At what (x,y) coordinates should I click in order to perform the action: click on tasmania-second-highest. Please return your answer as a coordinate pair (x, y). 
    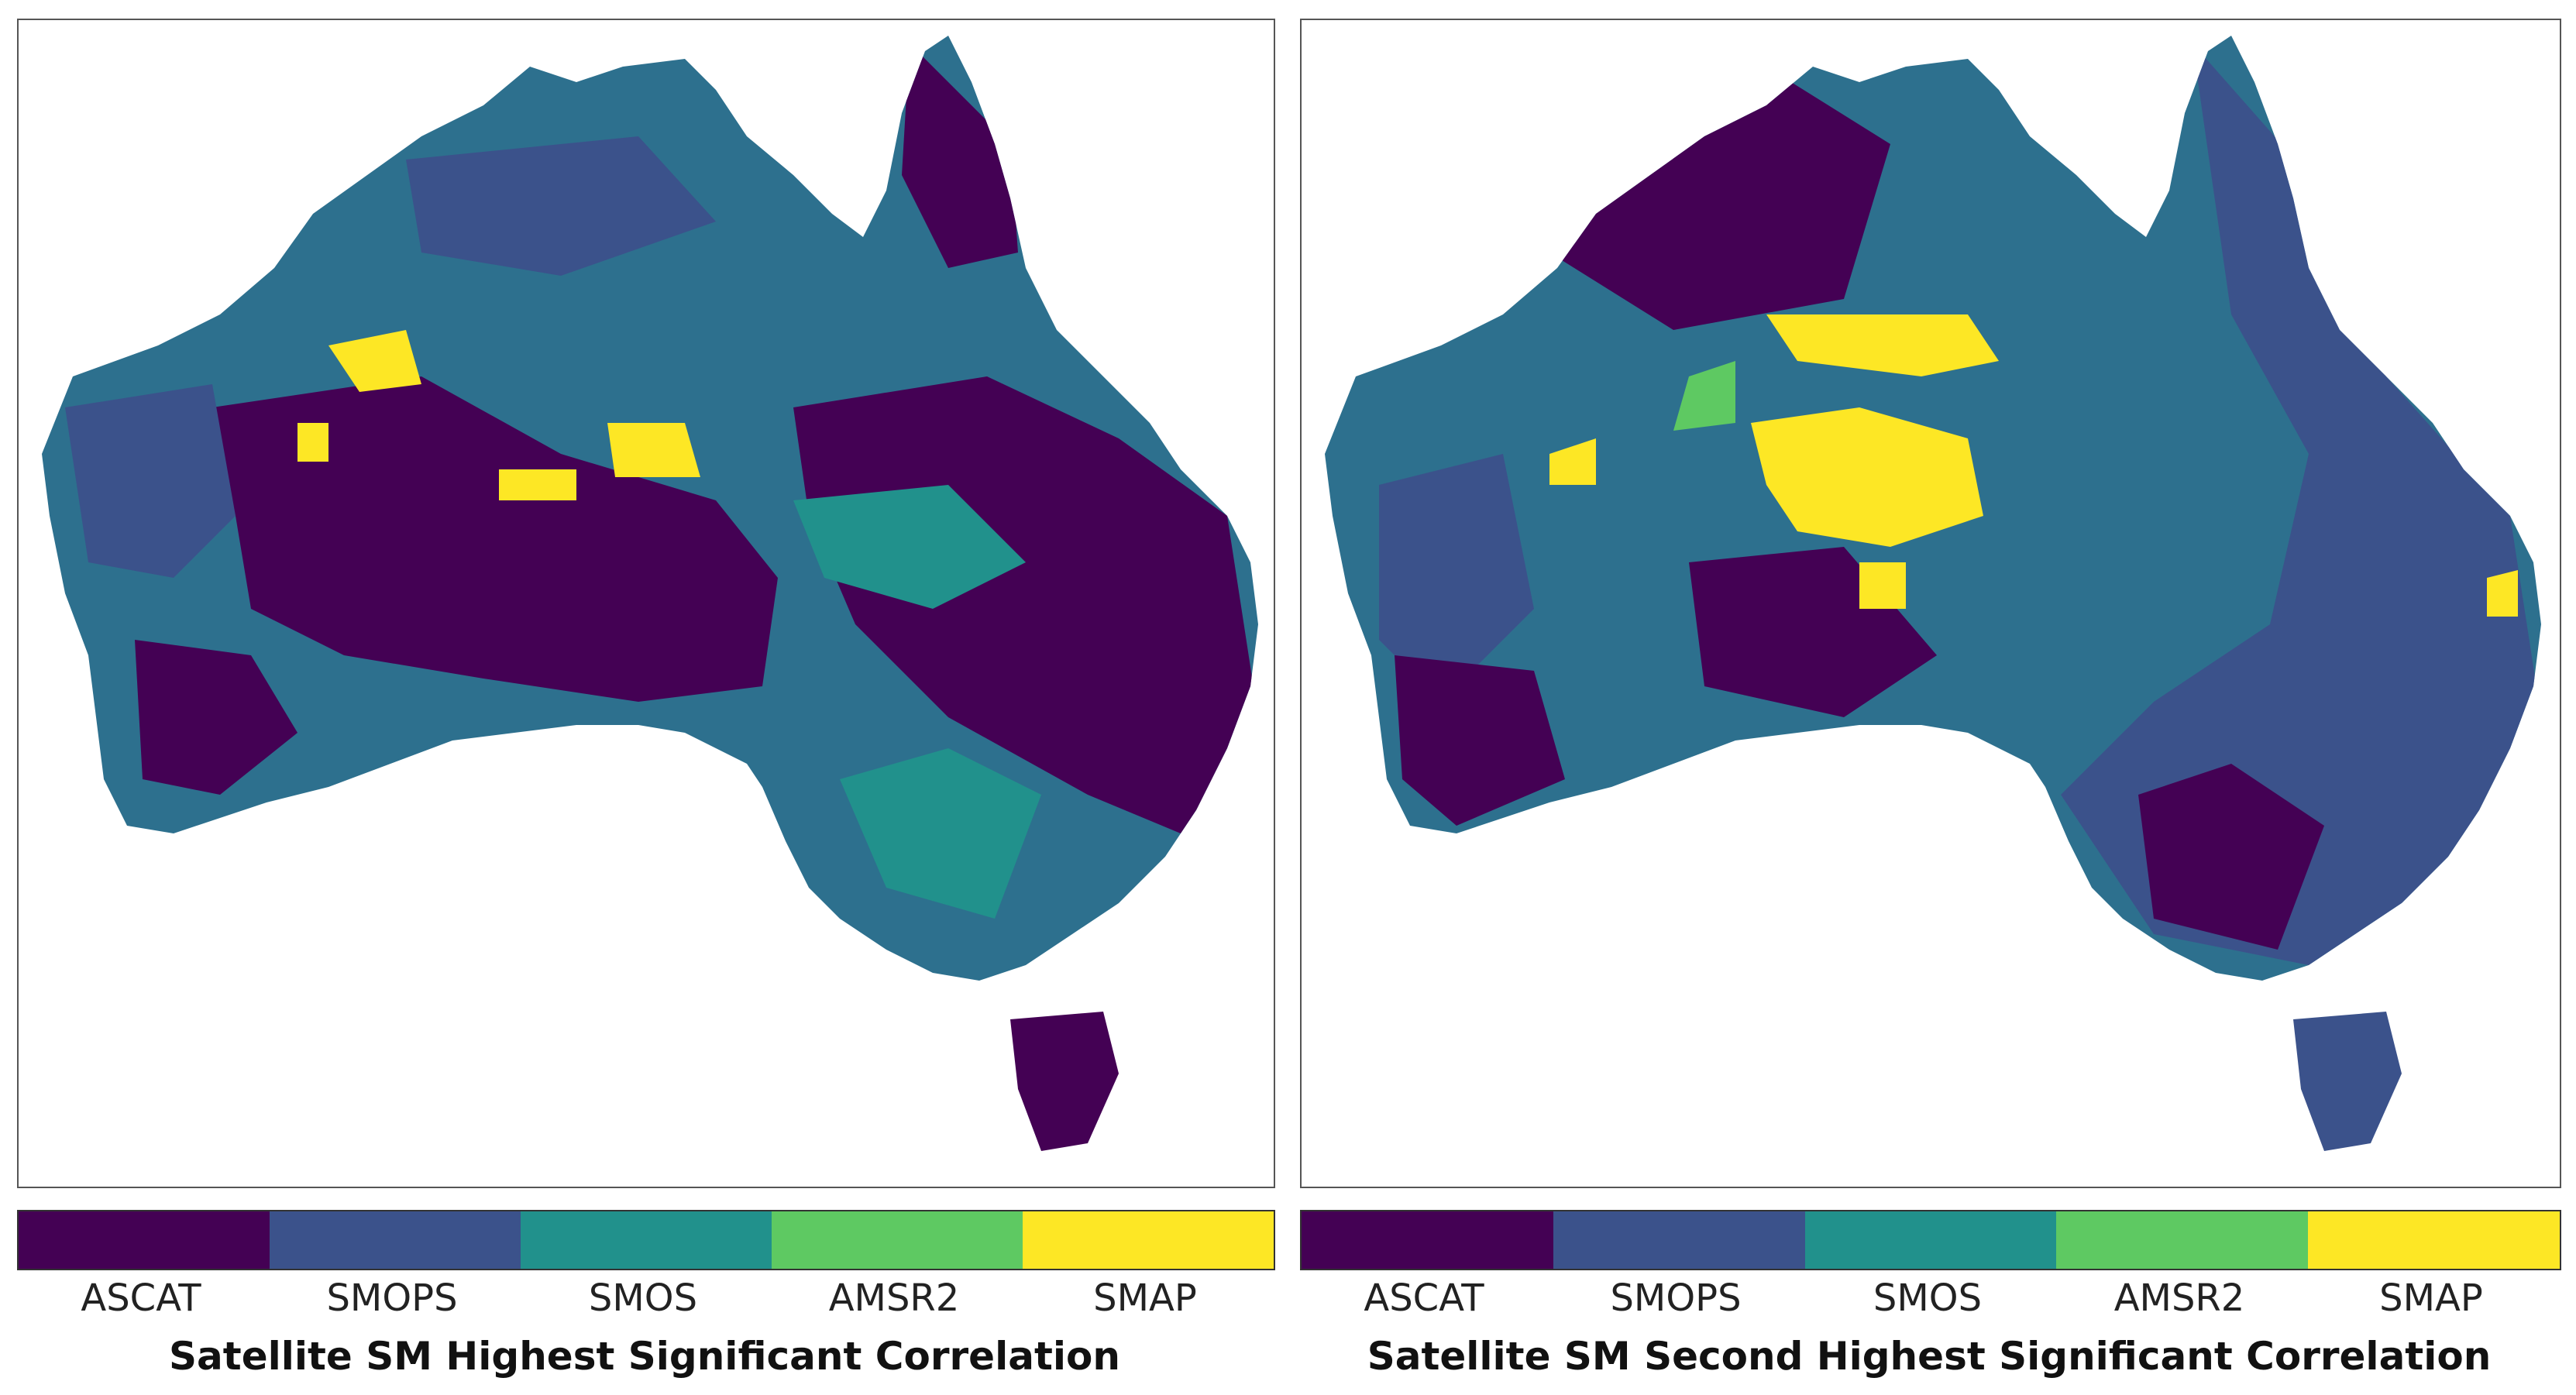
    Looking at the image, I should click on (2347, 1081).